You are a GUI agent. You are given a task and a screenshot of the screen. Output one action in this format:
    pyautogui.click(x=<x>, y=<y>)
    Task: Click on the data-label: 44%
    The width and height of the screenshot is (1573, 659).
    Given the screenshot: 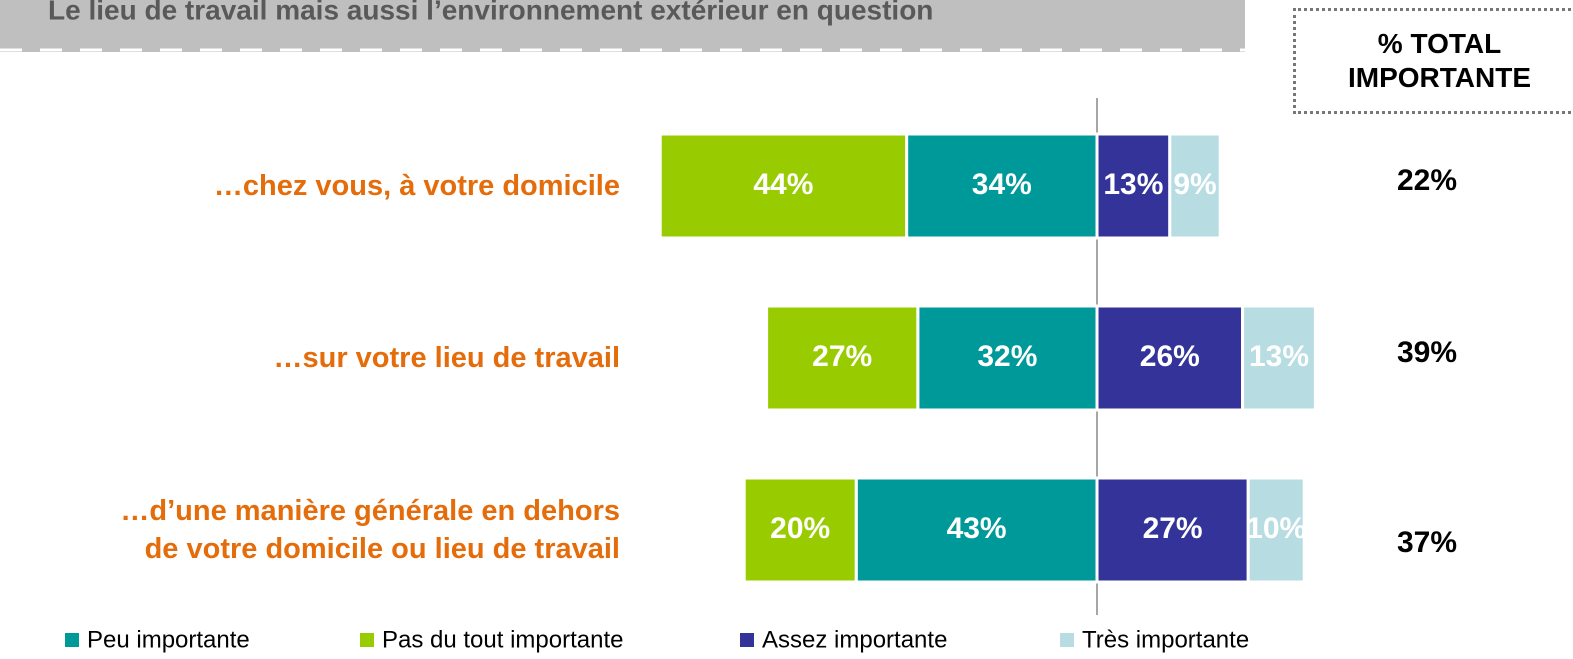 What is the action you would take?
    pyautogui.click(x=783, y=184)
    